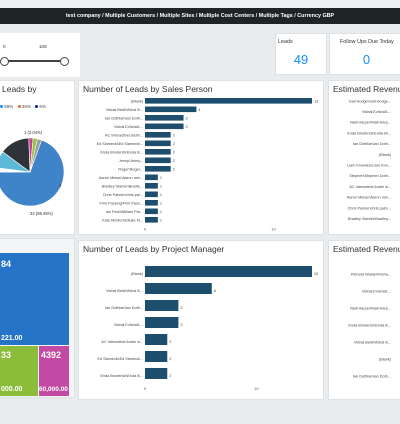 The image size is (400, 424). What do you see at coordinates (6, 264) in the screenshot?
I see `treemap-top-value: 84` at bounding box center [6, 264].